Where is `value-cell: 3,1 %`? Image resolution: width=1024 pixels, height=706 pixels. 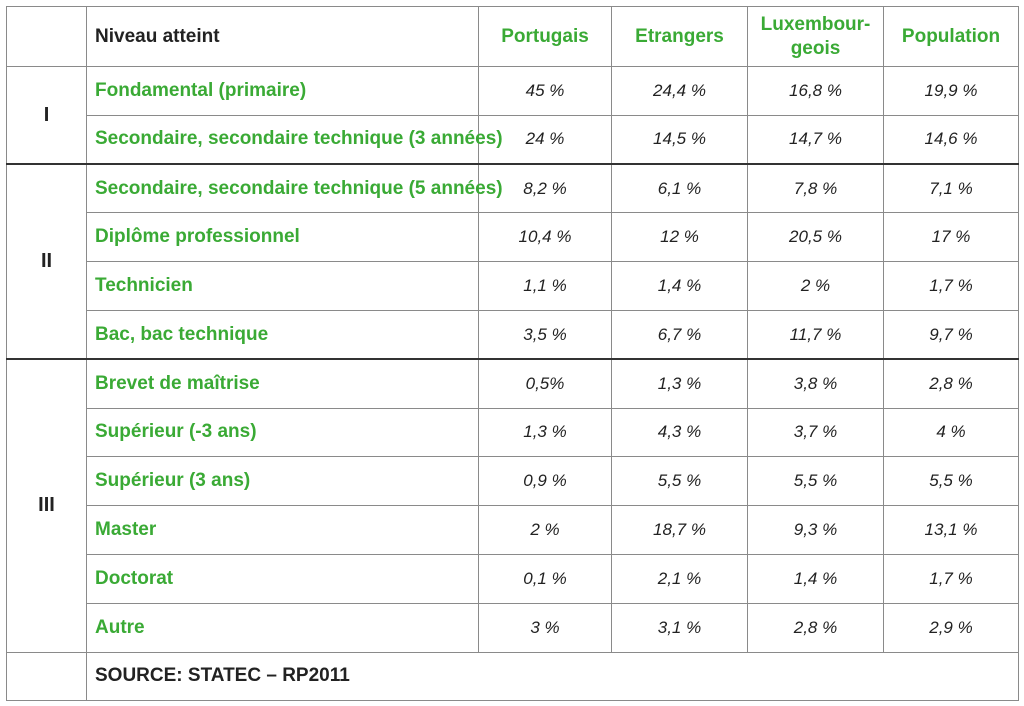
value-cell: 3,1 % is located at coordinates (679, 627).